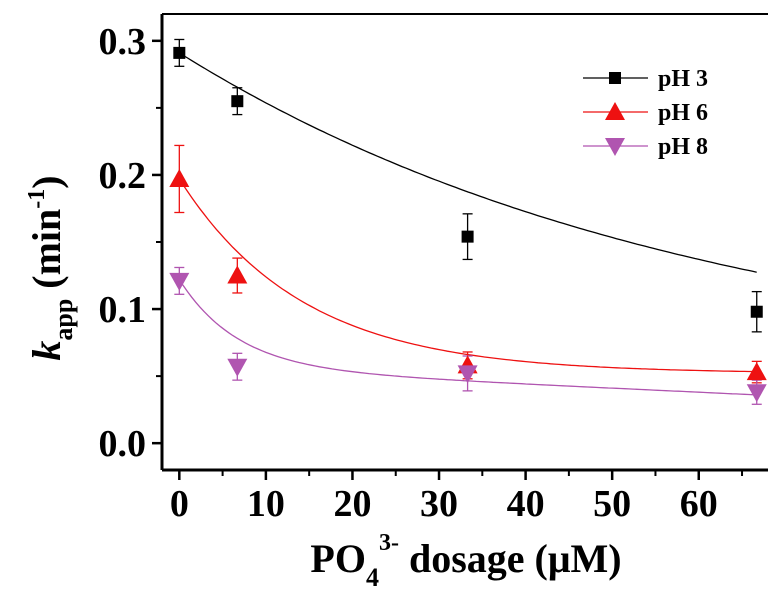 The width and height of the screenshot is (768, 592). What do you see at coordinates (526, 504) in the screenshot?
I see `x-tick-label: 40` at bounding box center [526, 504].